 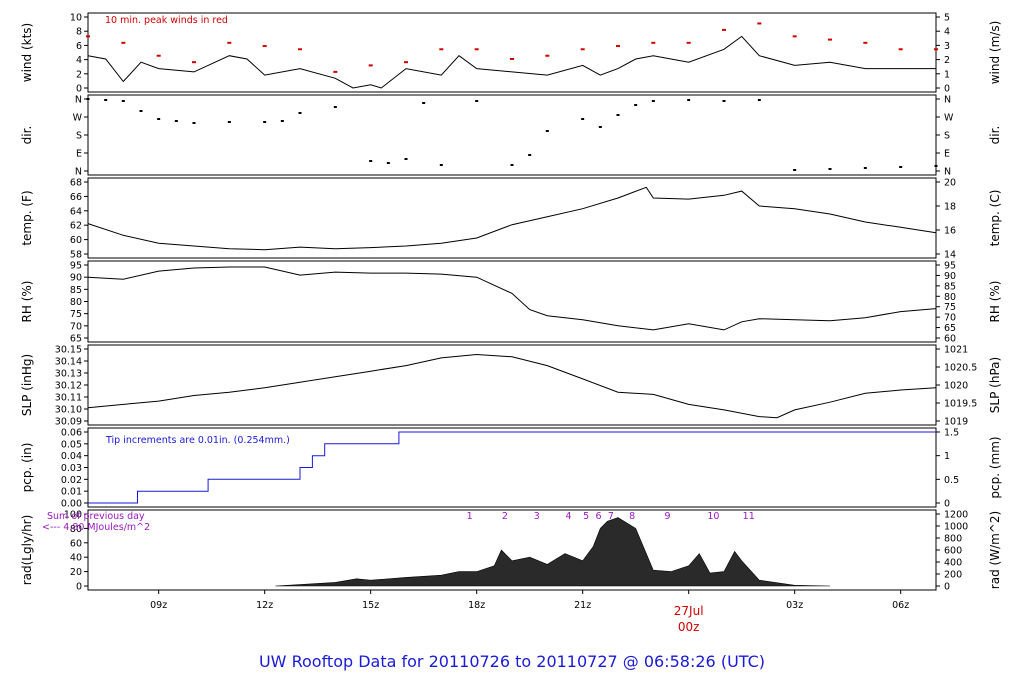 What do you see at coordinates (76, 290) in the screenshot?
I see `rh-ticklabel-L-4: 85` at bounding box center [76, 290].